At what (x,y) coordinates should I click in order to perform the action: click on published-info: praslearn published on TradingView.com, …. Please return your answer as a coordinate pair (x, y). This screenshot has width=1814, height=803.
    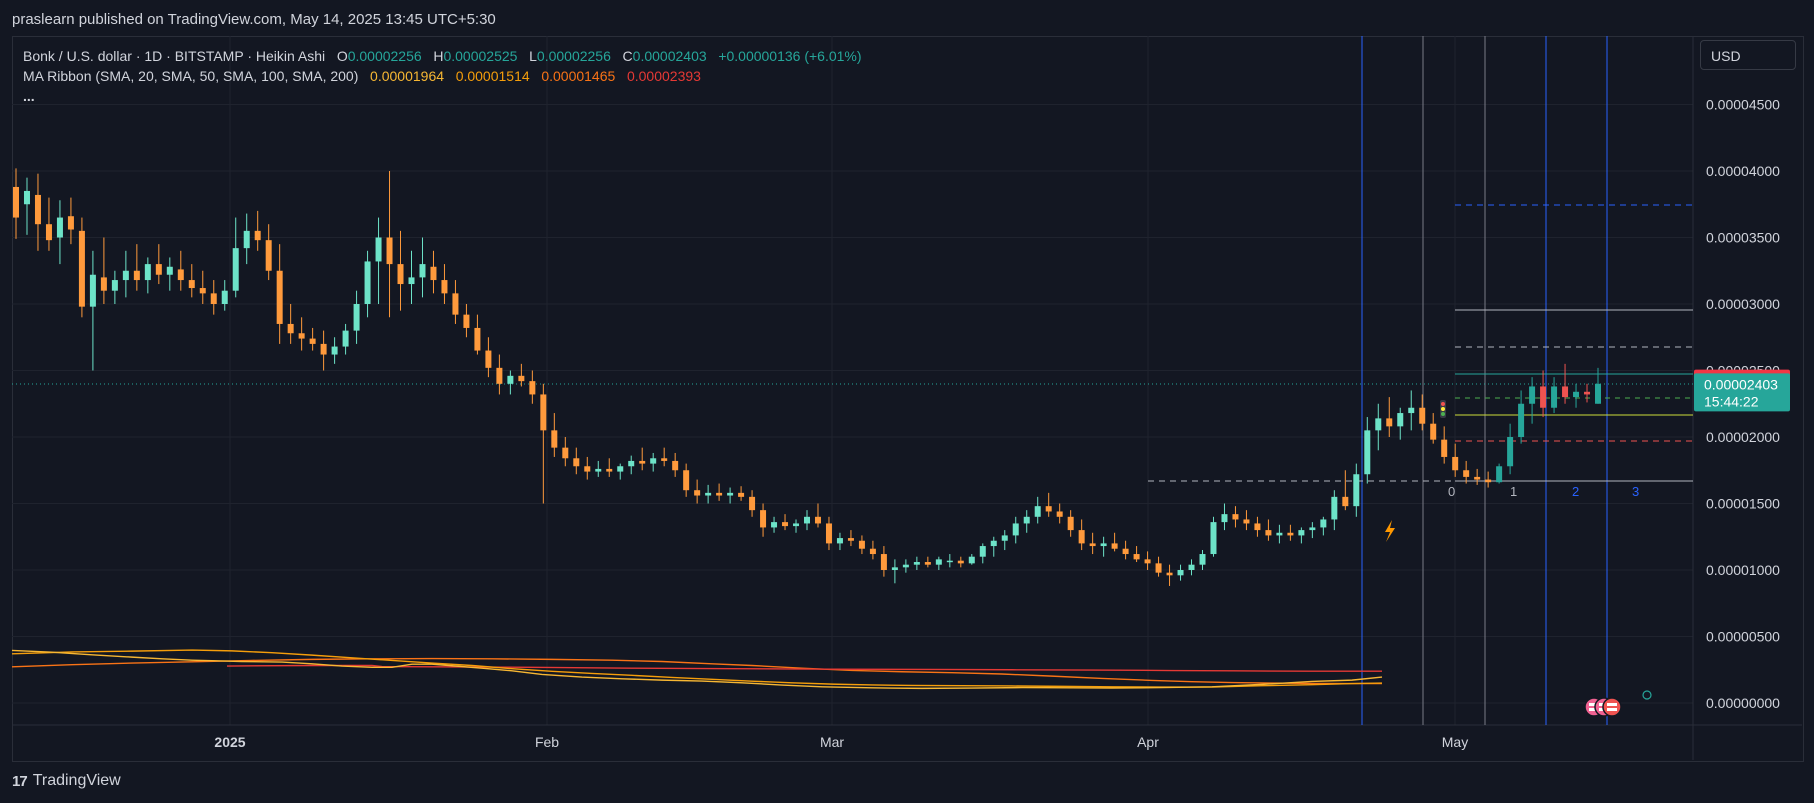
    Looking at the image, I should click on (254, 19).